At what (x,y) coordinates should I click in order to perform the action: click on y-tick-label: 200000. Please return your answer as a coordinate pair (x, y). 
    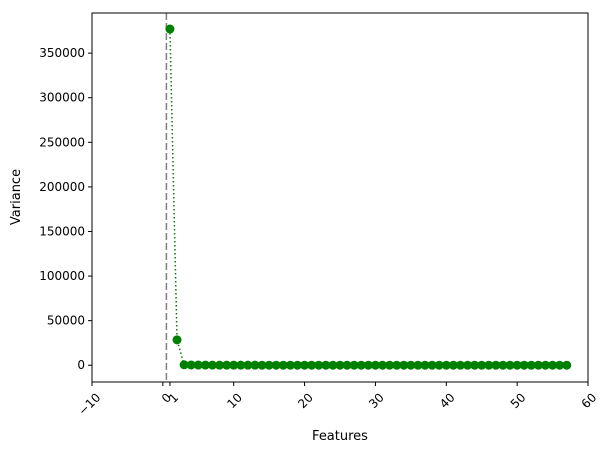
    Looking at the image, I should click on (62, 187).